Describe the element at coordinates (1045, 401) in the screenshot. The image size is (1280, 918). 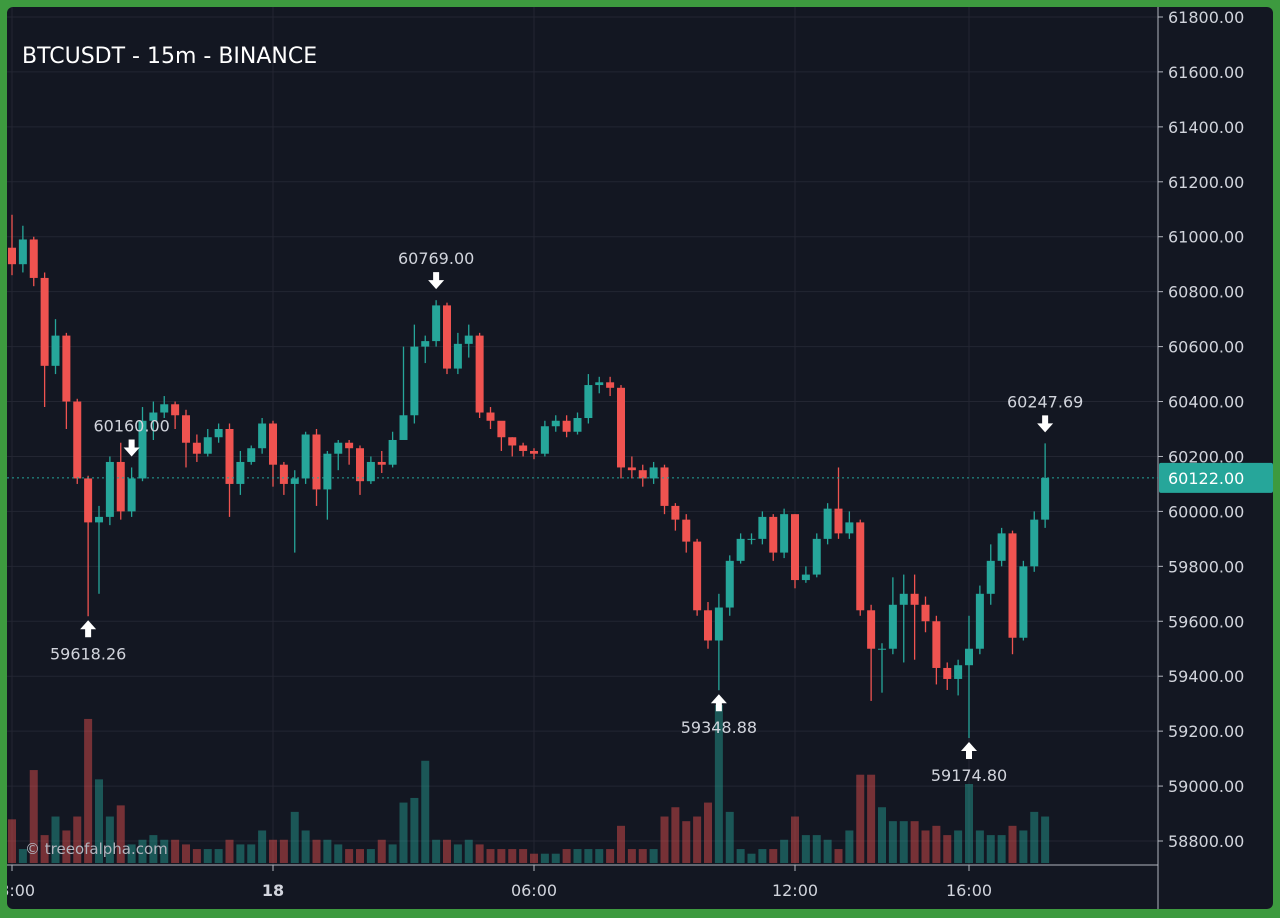
I see `annotation-label: 60247.69` at that location.